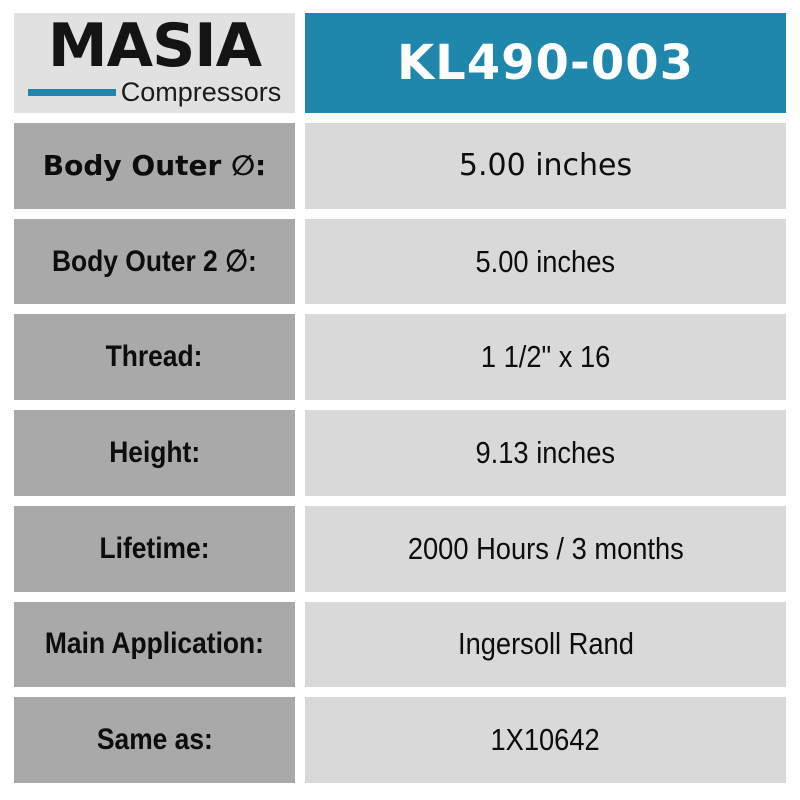  I want to click on spec-value-cell: Ingersoll Rand, so click(545, 644).